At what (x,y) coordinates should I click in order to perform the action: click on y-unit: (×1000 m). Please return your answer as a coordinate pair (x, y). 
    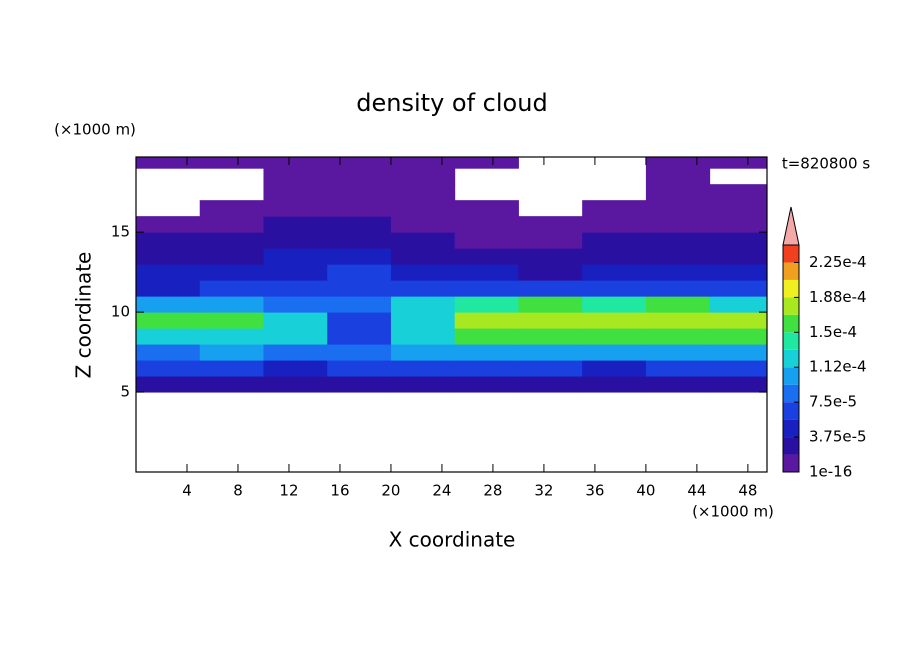
    Looking at the image, I should click on (95, 130).